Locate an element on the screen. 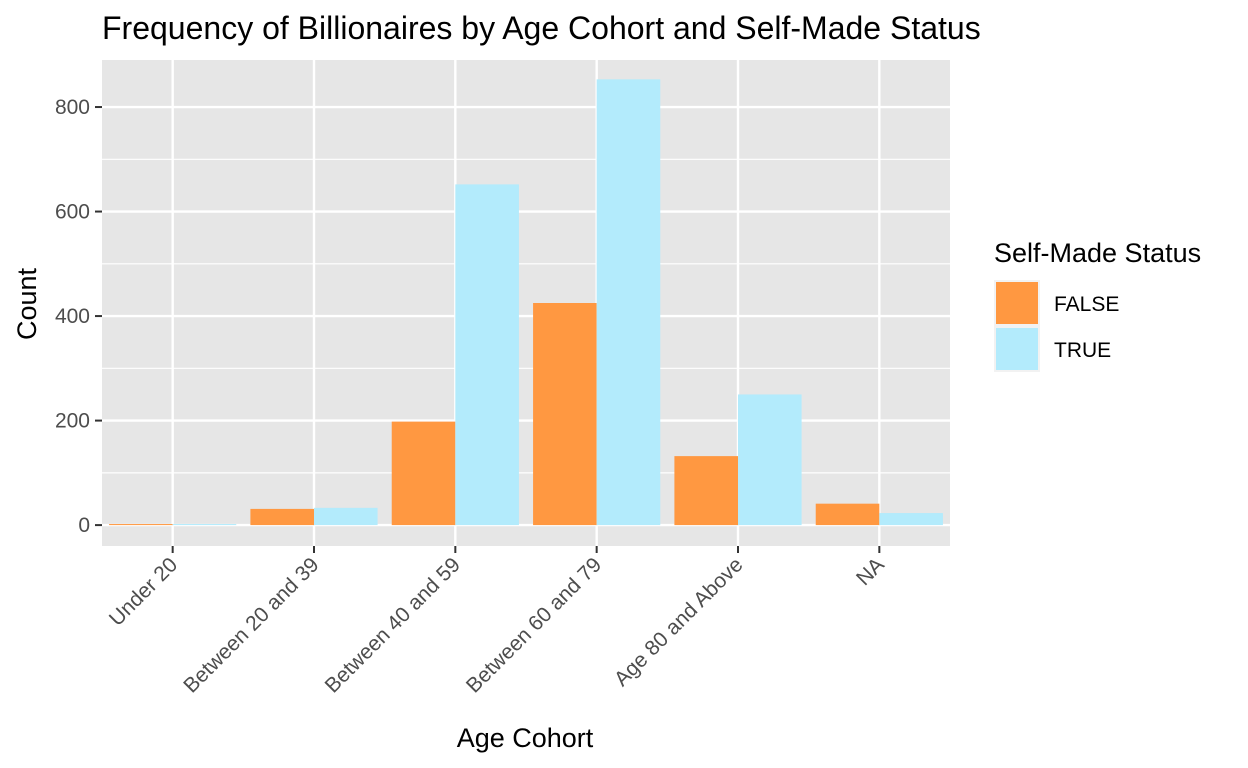 The image size is (1248, 768). x-tick-label: NA is located at coordinates (870, 571).